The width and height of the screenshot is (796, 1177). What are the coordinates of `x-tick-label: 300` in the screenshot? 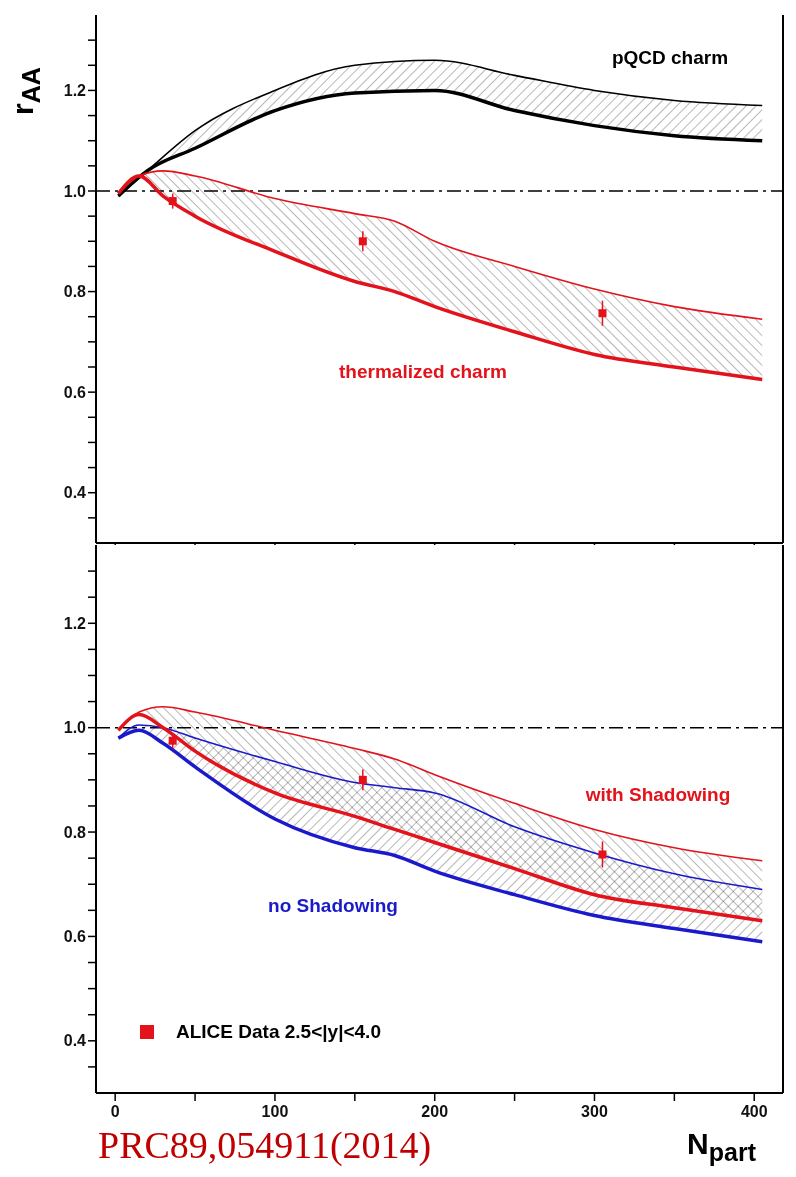 It's located at (594, 1111).